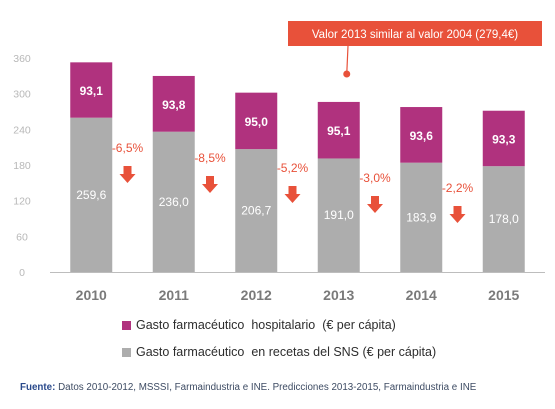  What do you see at coordinates (91, 295) in the screenshot?
I see `x-tick-label: 2010` at bounding box center [91, 295].